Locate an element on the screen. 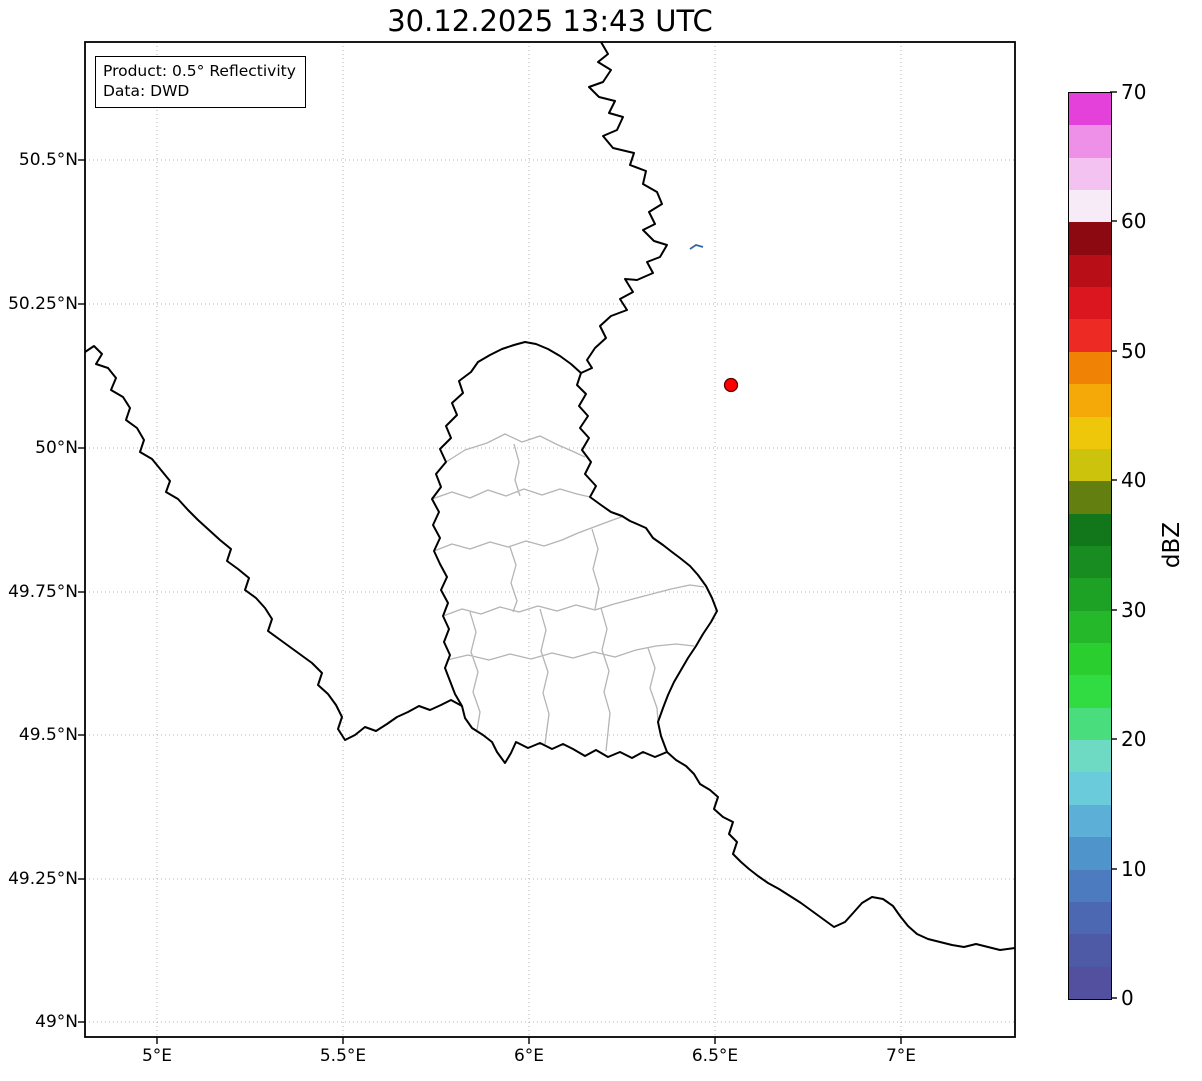 This screenshot has height=1081, width=1202. radar-site-marker is located at coordinates (731, 385).